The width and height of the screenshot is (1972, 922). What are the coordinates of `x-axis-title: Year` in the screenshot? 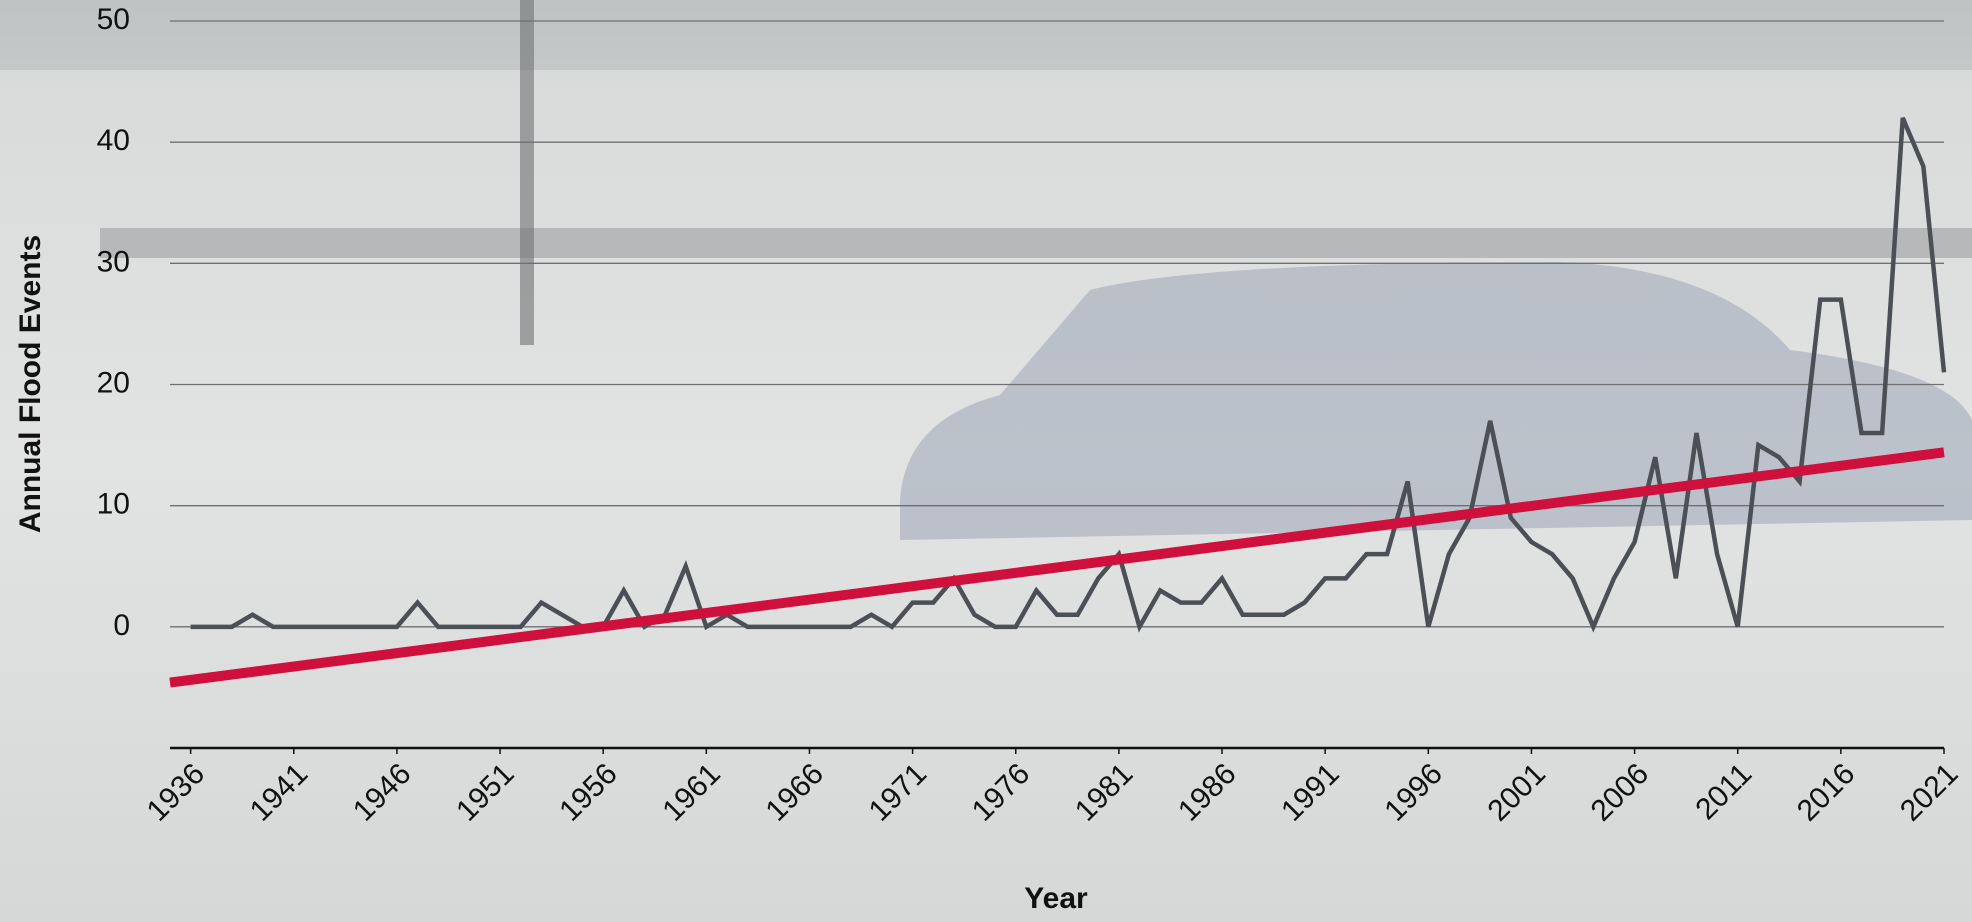 It's located at (1056, 898).